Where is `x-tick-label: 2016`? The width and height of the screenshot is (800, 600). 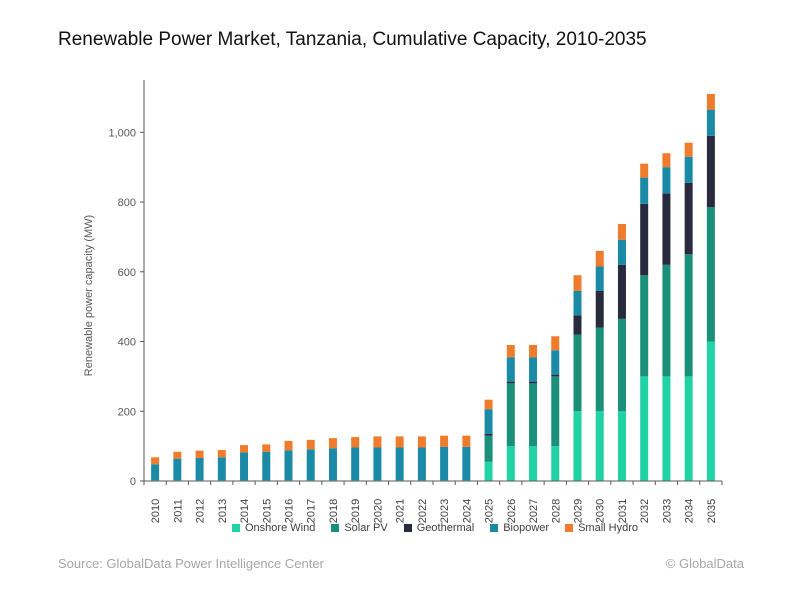 x-tick-label: 2016 is located at coordinates (290, 511).